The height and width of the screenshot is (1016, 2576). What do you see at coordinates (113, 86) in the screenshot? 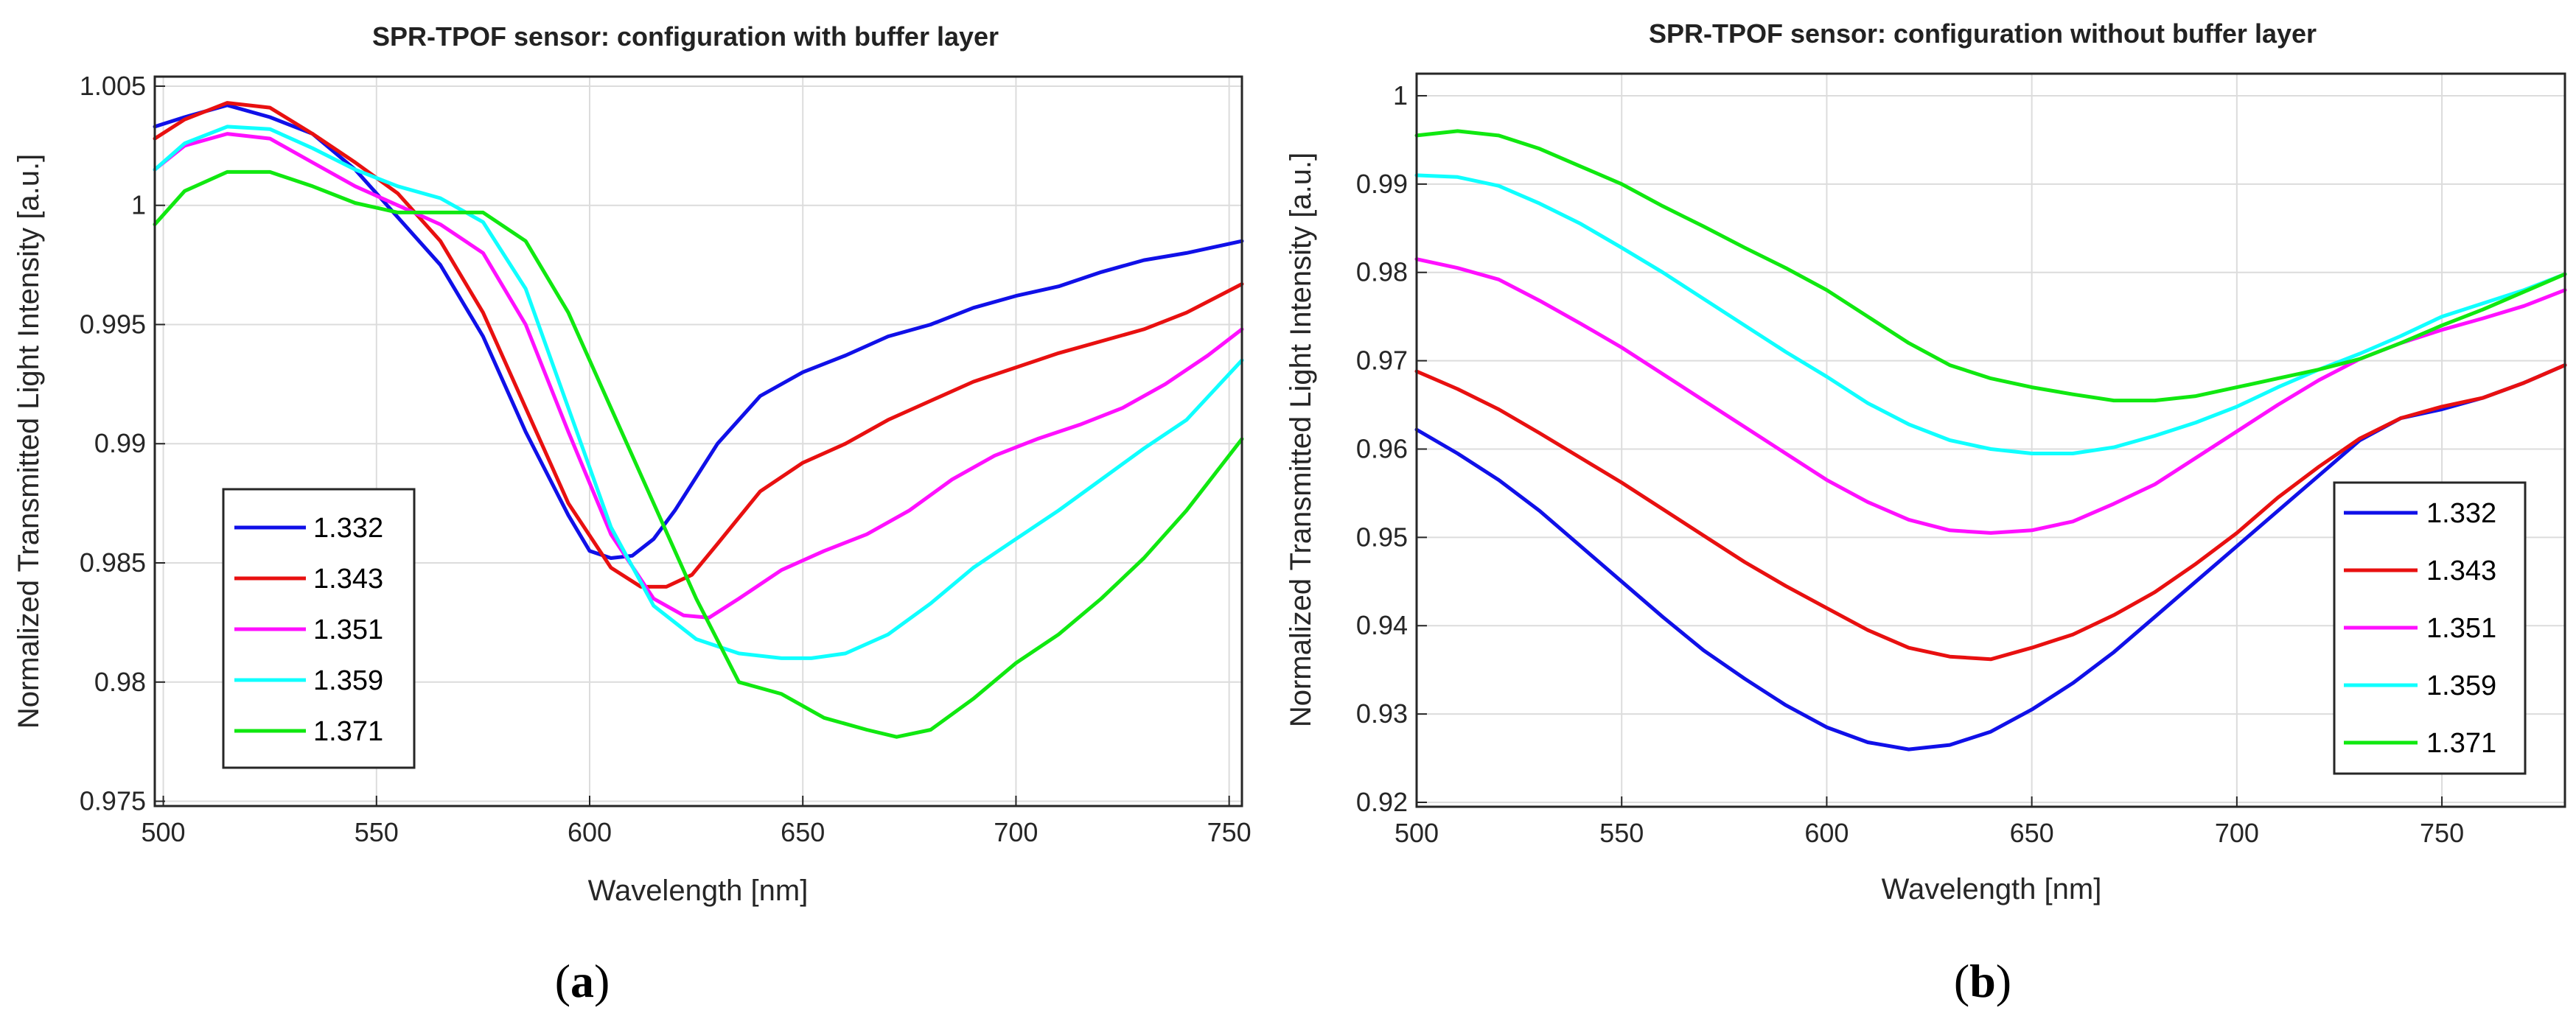
I see `y-tick-label: 1.005` at bounding box center [113, 86].